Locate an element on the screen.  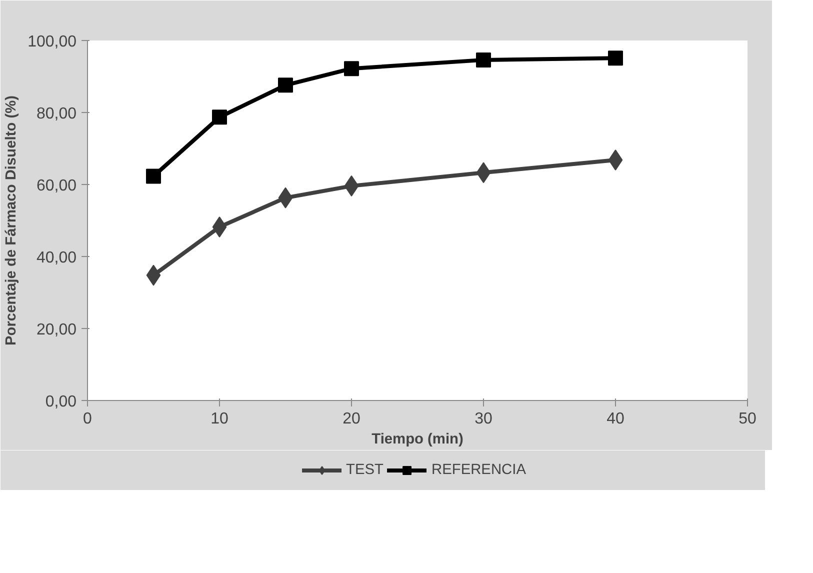
x-tick-label: 20 is located at coordinates (351, 419).